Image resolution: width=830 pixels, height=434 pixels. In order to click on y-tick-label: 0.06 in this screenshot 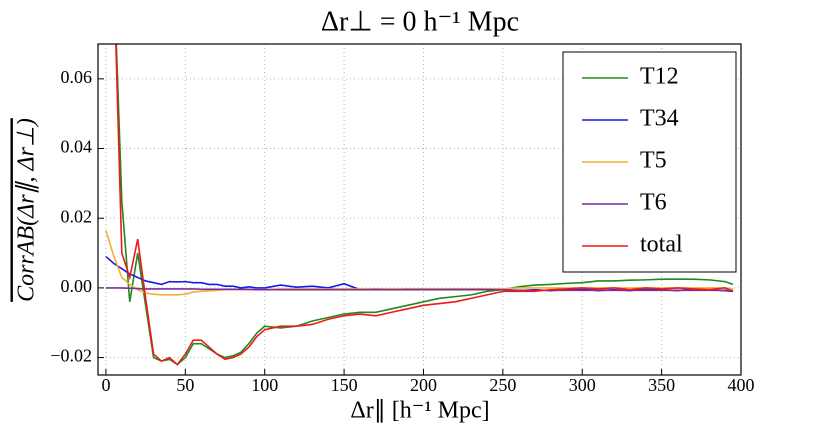, I will do `click(77, 77)`.